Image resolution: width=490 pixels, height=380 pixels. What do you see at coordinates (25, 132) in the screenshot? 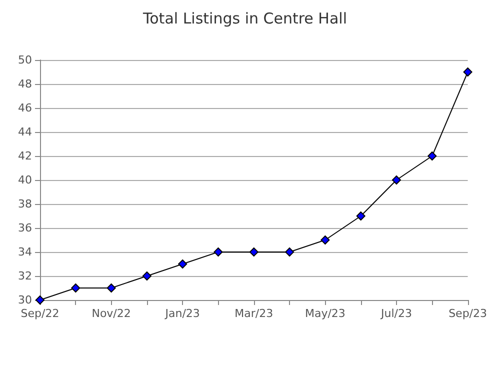
I see `y-tick-label: 44` at bounding box center [25, 132].